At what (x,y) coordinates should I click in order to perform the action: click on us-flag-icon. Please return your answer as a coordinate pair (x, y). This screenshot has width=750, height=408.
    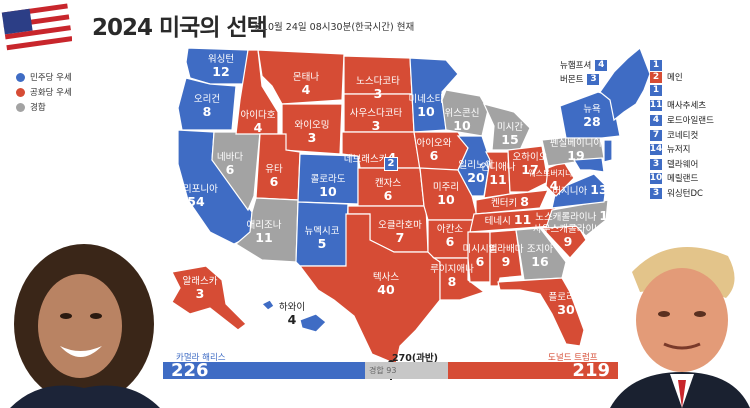
    Looking at the image, I should click on (36, 27).